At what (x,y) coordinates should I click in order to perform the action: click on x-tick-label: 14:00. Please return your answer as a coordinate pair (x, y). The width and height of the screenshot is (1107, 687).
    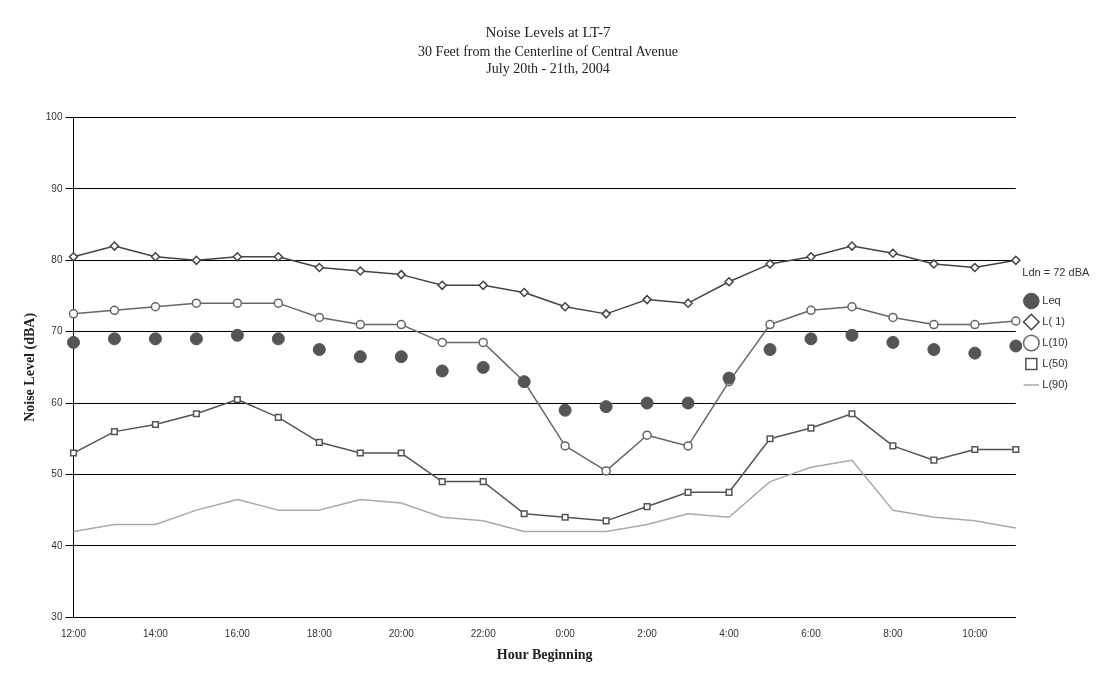
    Looking at the image, I should click on (155, 633).